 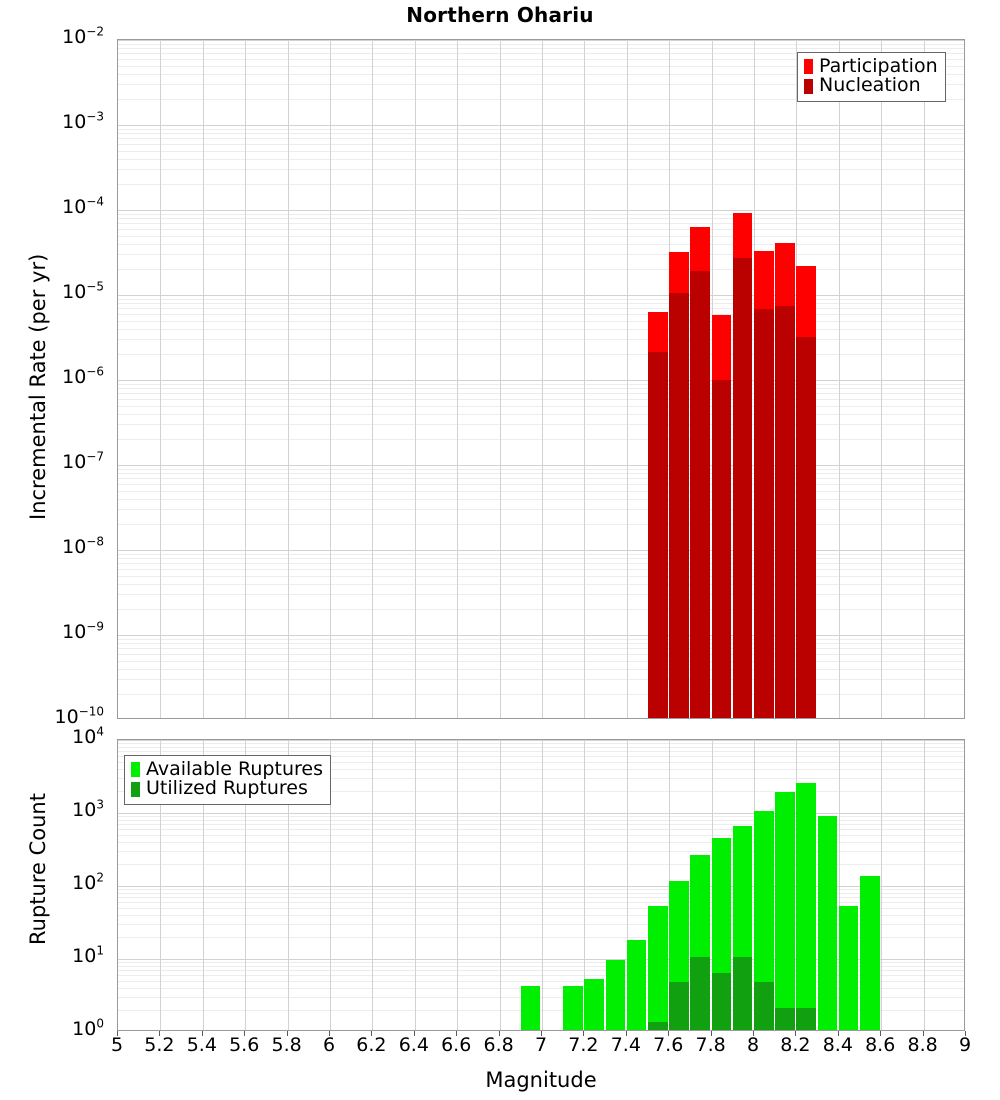 I want to click on y-tick-label-top: 10⁻⁴, so click(x=83, y=206).